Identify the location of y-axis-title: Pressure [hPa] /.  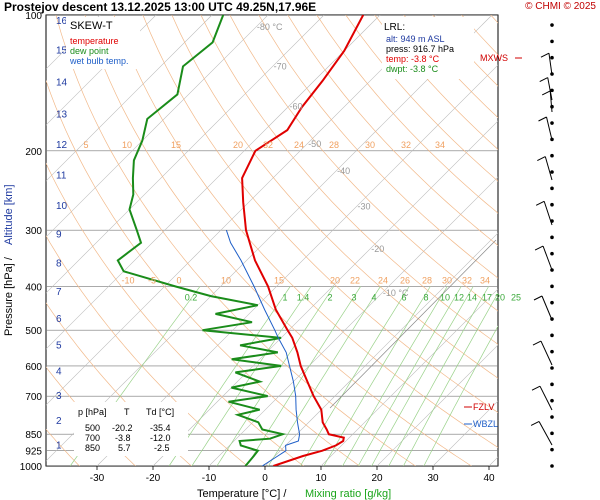
(9, 296).